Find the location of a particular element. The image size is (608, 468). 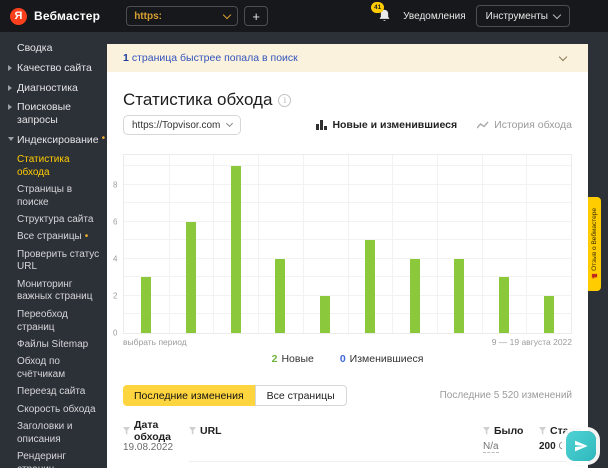

column-header: Дата обхода is located at coordinates (156, 431).